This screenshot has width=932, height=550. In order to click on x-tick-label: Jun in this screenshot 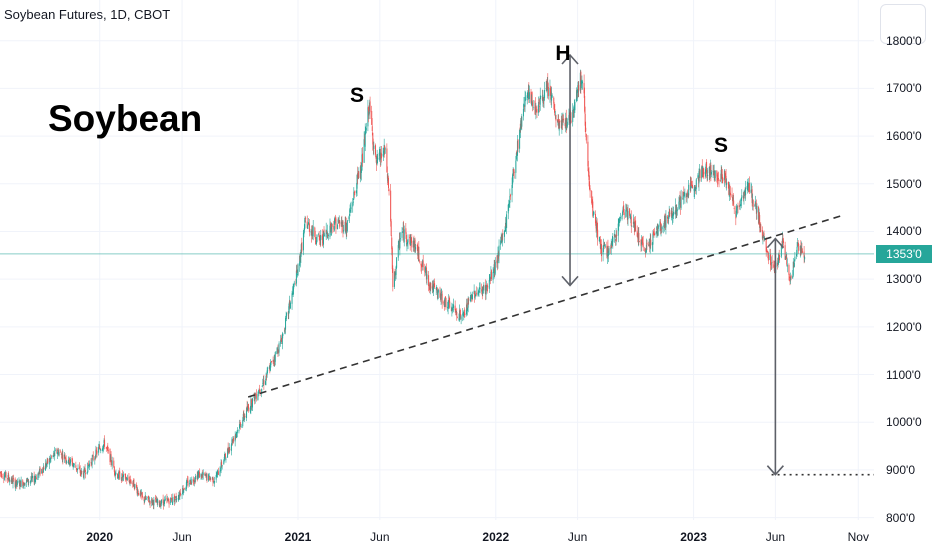, I will do `click(775, 537)`.